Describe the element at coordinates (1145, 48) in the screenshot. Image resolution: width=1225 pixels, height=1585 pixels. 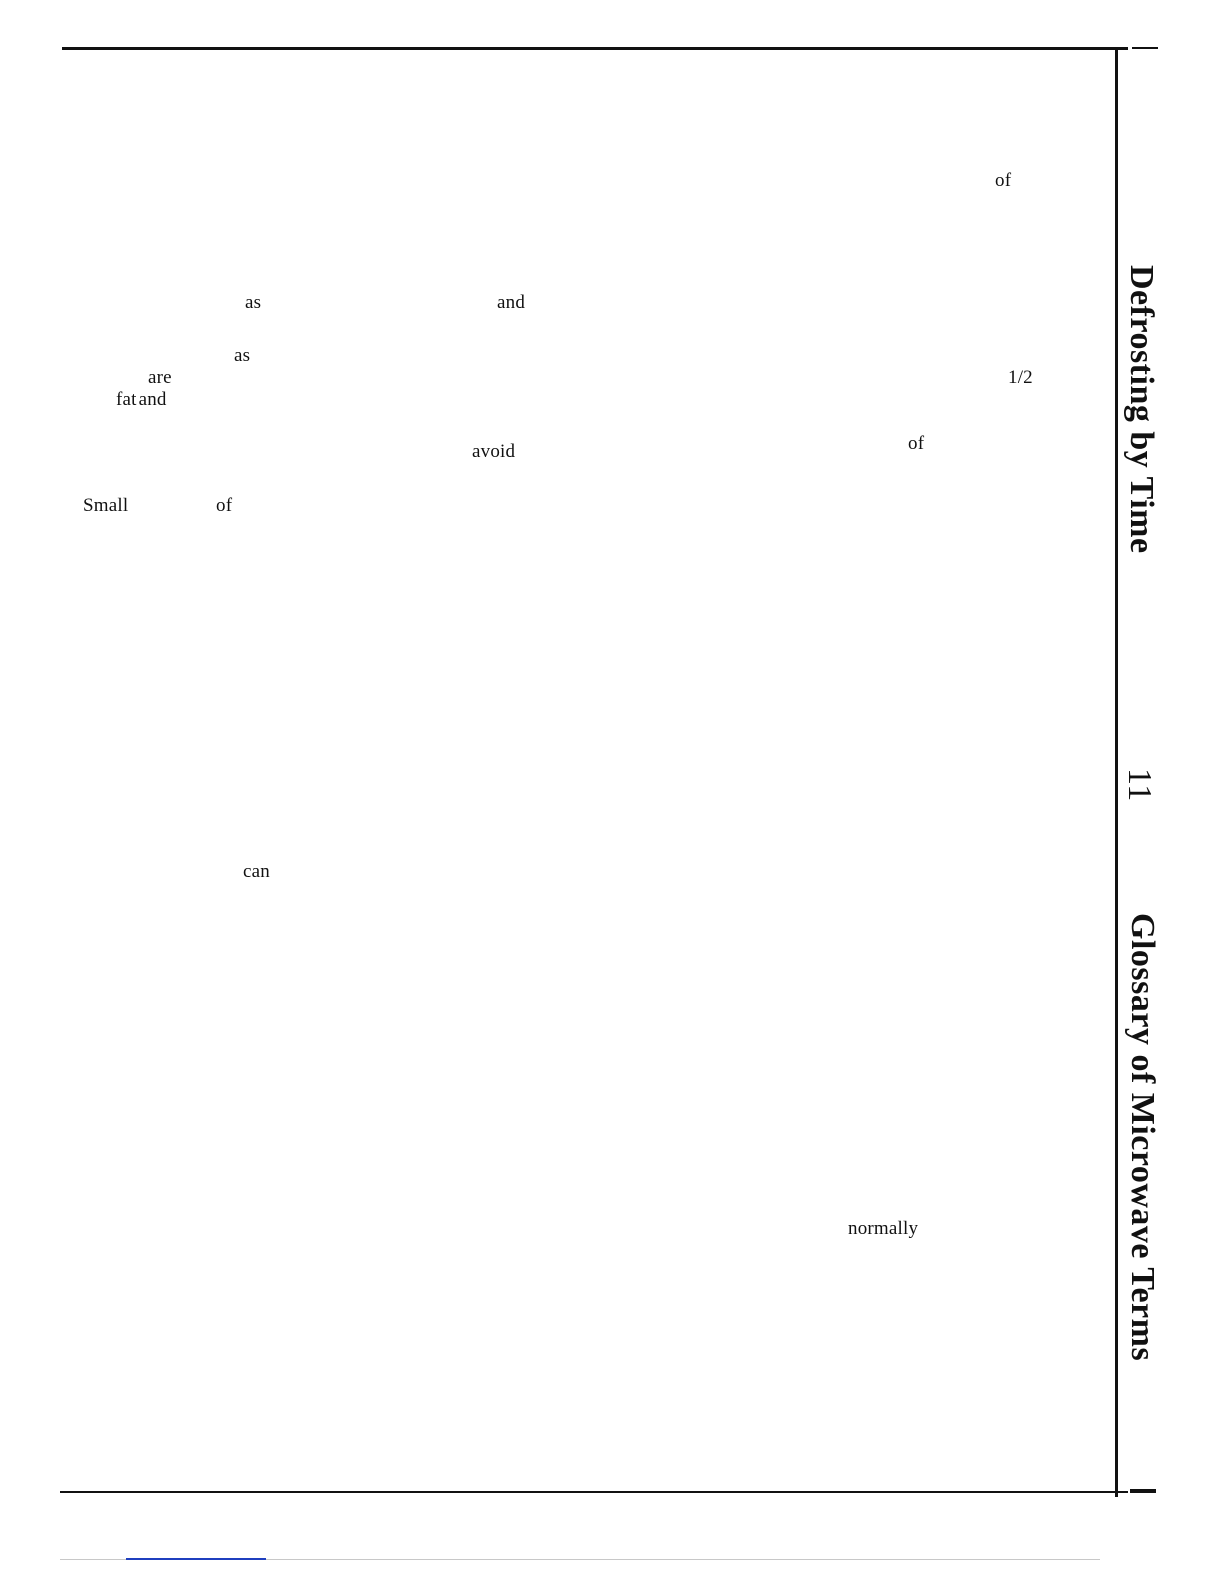
I see `top-rule-right-tick` at that location.